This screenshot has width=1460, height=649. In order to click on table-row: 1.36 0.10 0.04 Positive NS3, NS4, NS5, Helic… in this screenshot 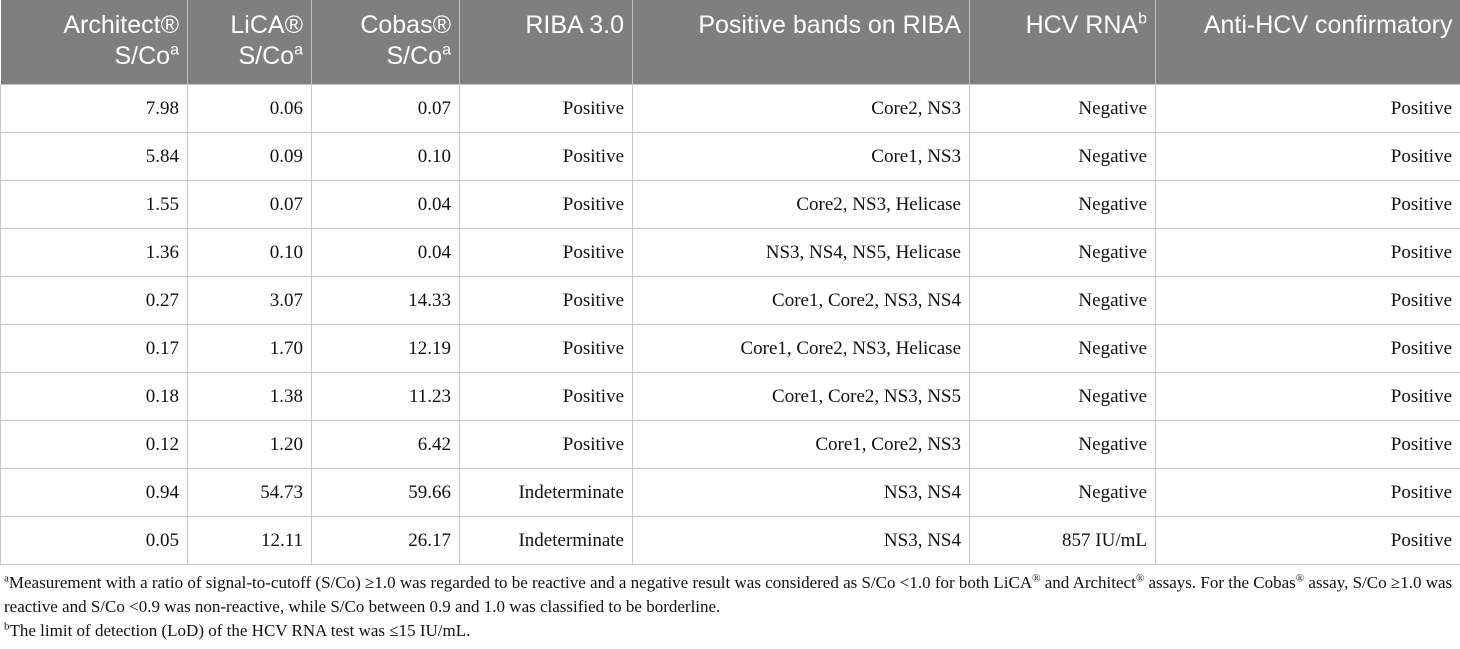, I will do `click(730, 252)`.